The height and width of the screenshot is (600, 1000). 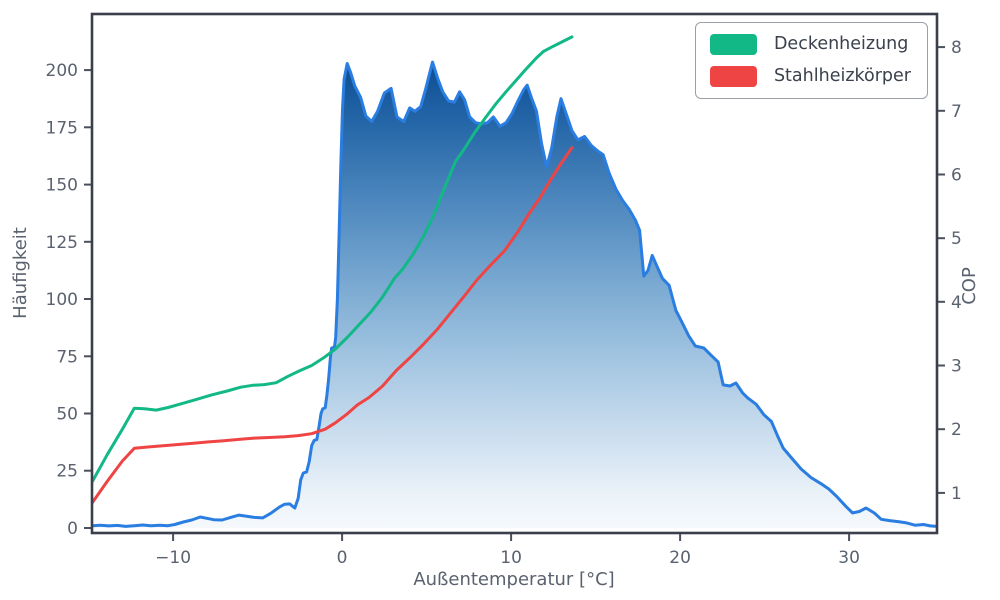 I want to click on y-right-tick-label: 8, so click(x=956, y=48).